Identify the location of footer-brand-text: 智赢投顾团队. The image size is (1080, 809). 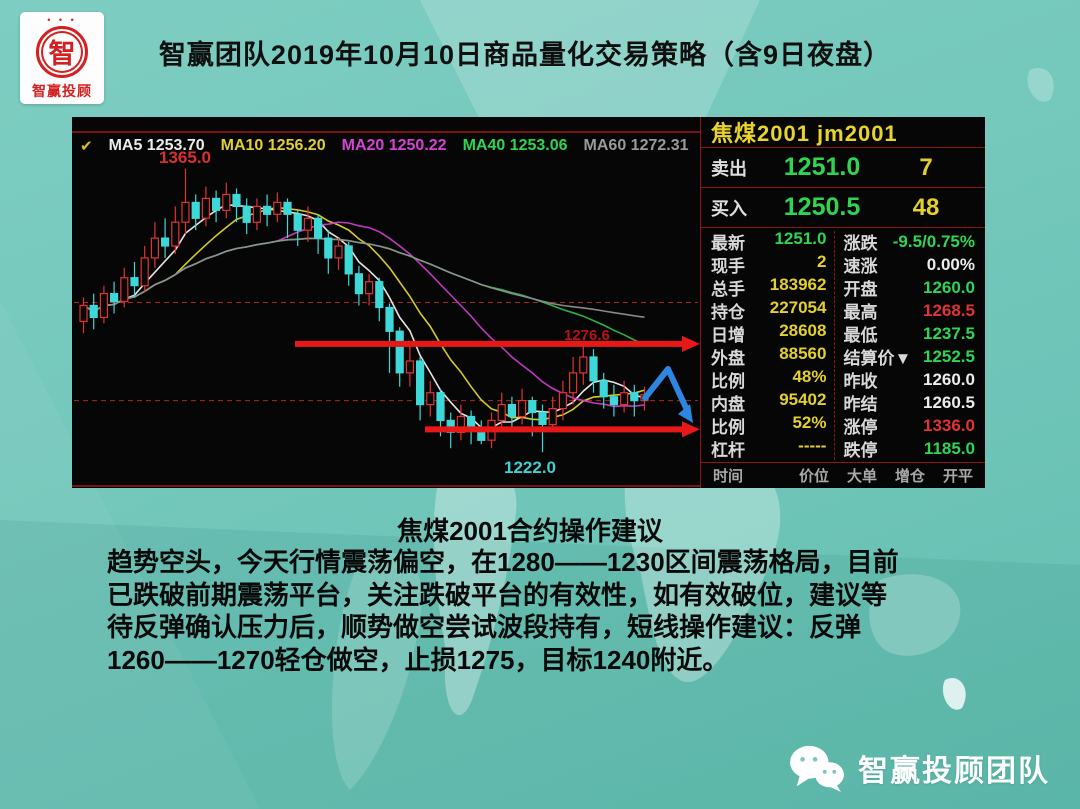
(954, 771).